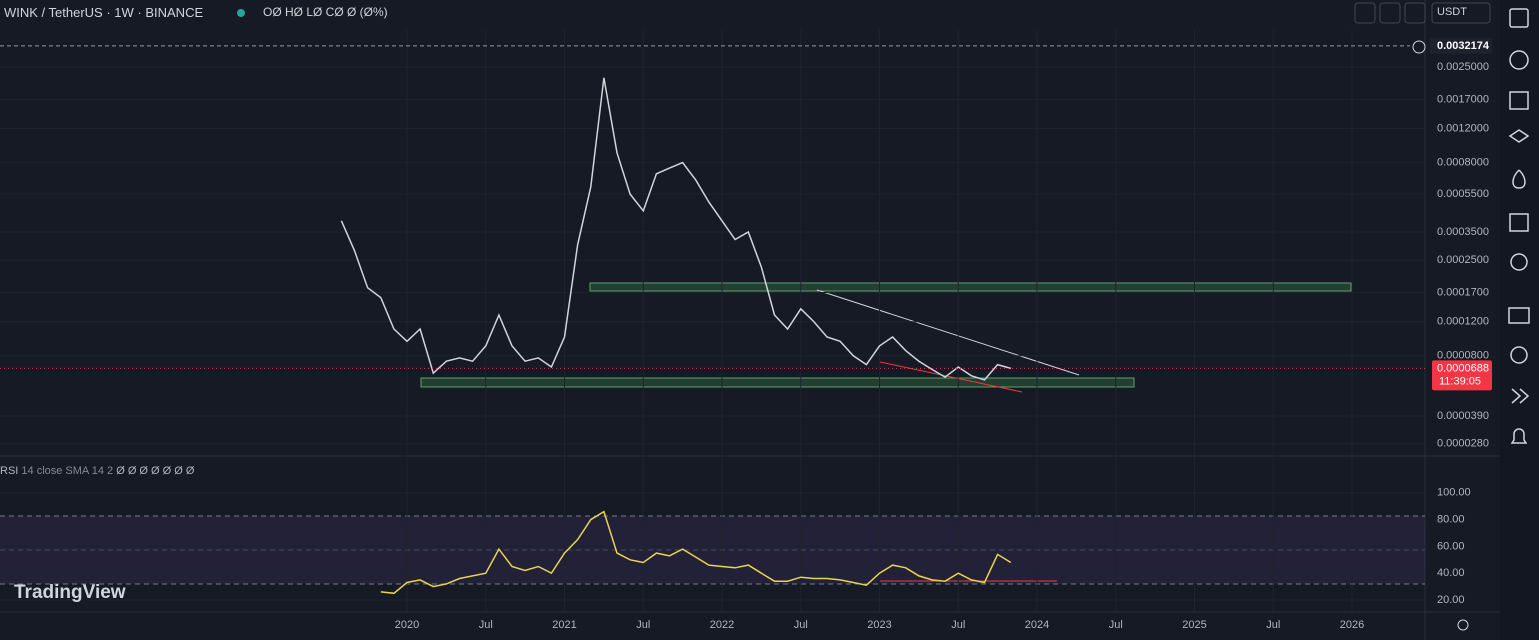  I want to click on high-label: 0.0032174, so click(1463, 46).